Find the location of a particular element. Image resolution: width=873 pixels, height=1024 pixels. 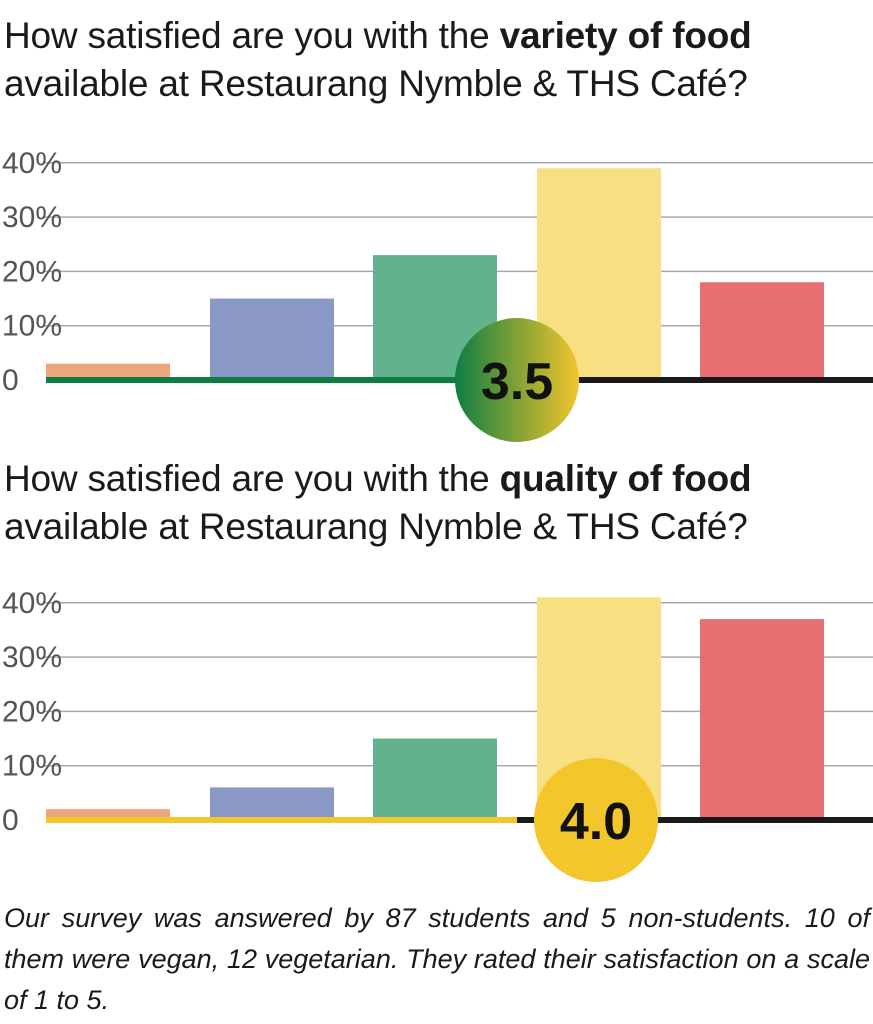

title-emphasis: variety of food is located at coordinates (625, 35).